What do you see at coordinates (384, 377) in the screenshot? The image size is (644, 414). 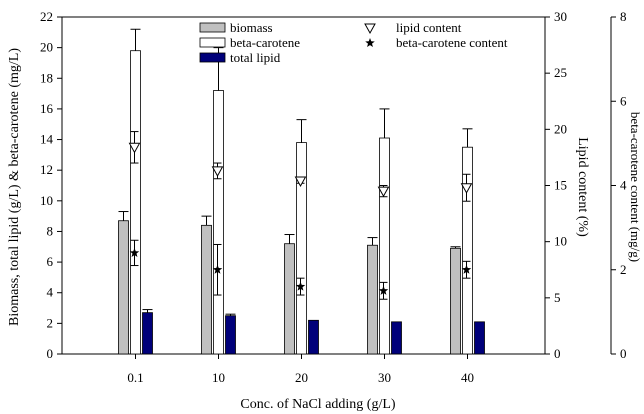 I see `x-tick-label: 30` at bounding box center [384, 377].